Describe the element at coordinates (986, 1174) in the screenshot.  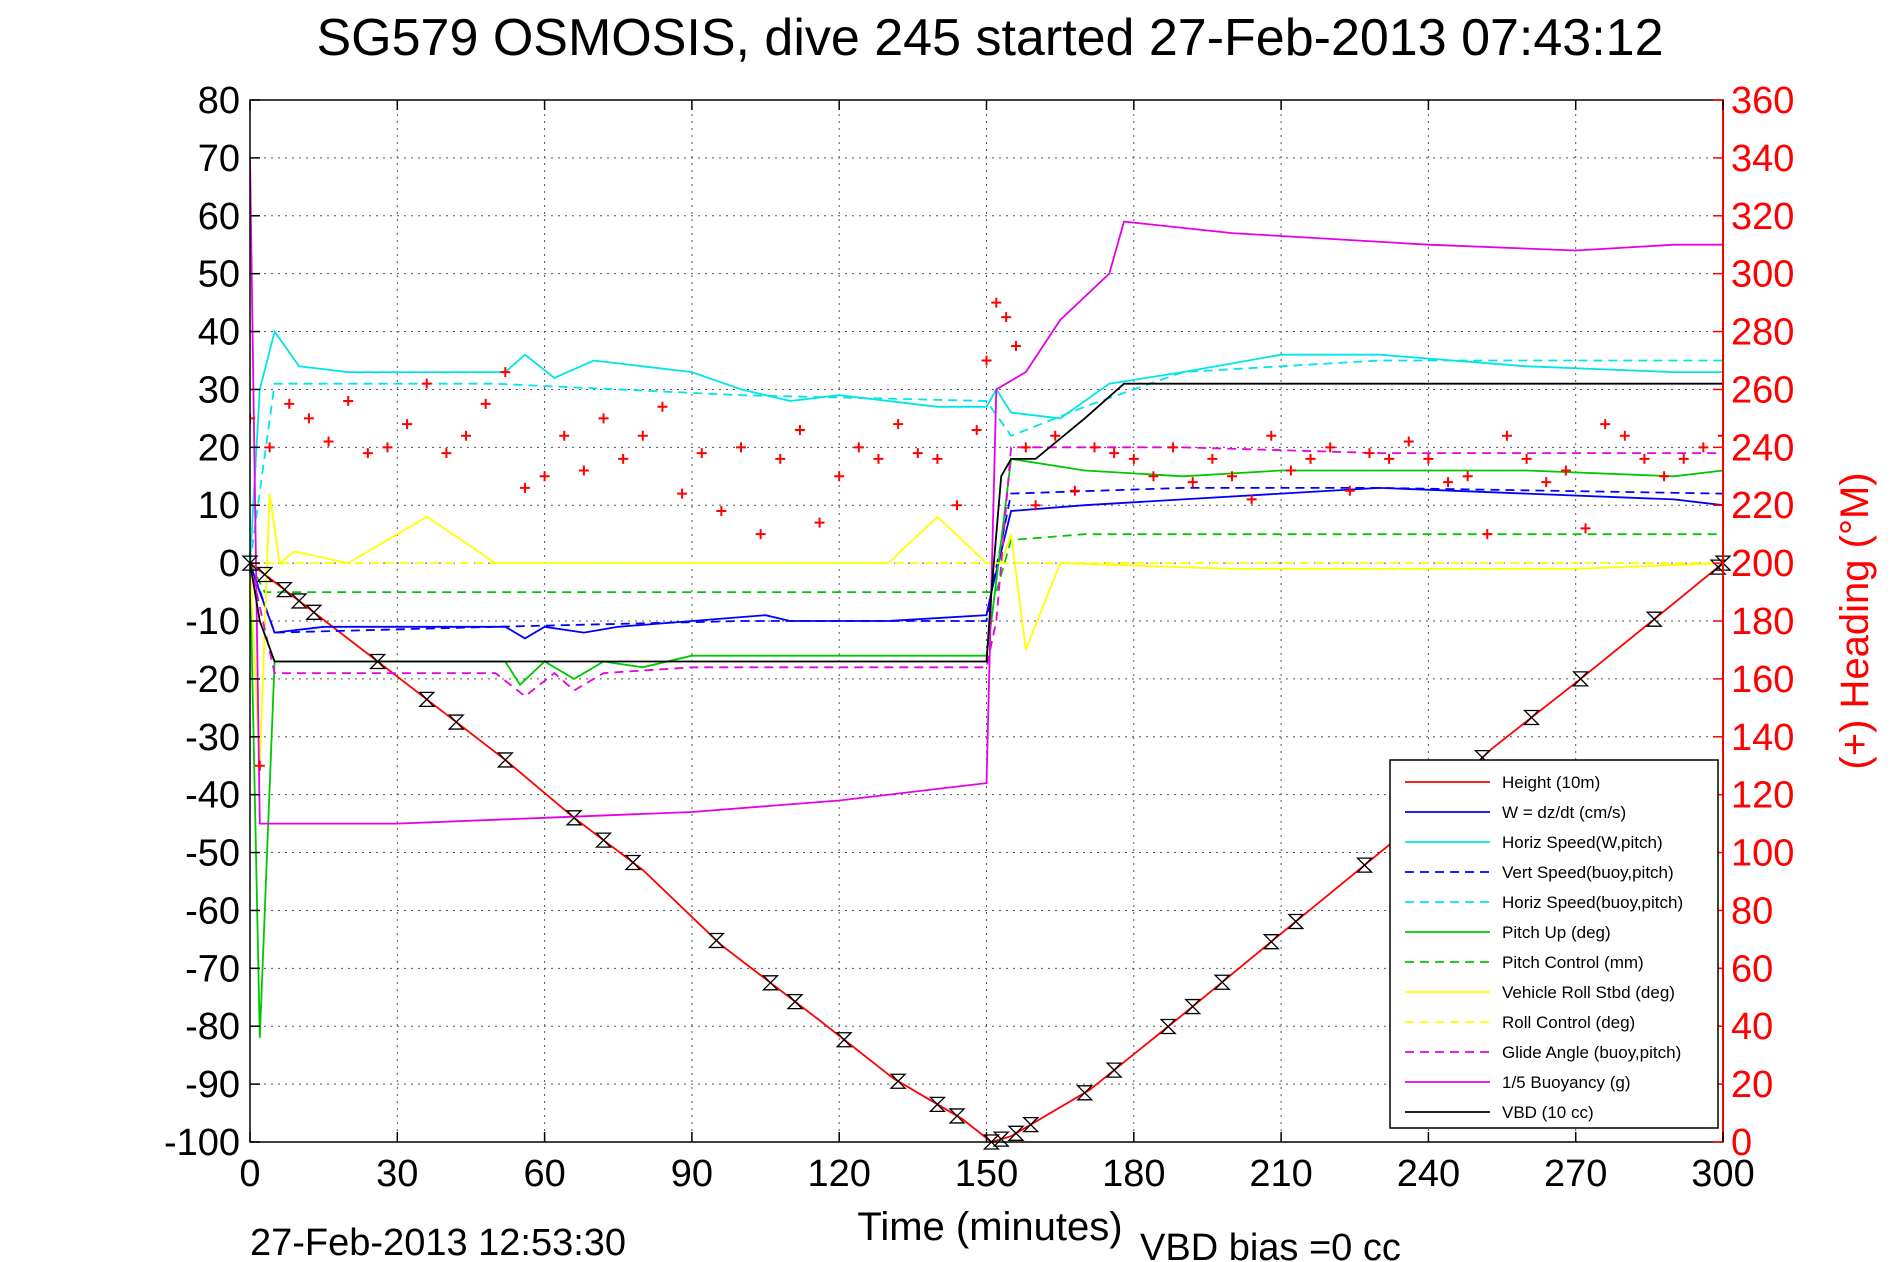
I see `x-tick-label: 150` at that location.